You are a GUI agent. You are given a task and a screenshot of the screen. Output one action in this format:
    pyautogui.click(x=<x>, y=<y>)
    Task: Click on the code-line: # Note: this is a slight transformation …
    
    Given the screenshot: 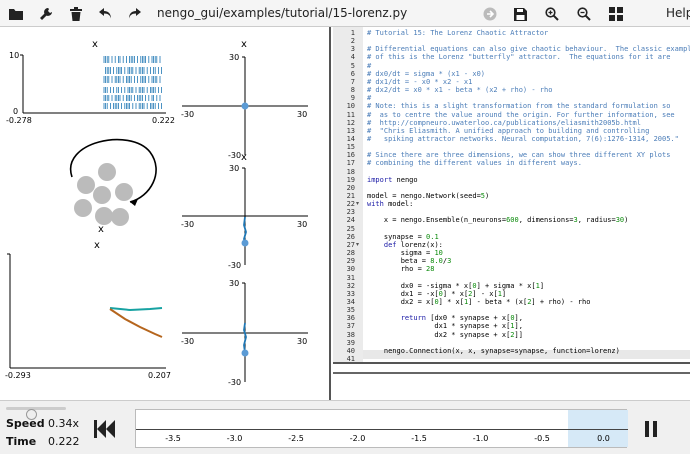 What is the action you would take?
    pyautogui.click(x=519, y=106)
    